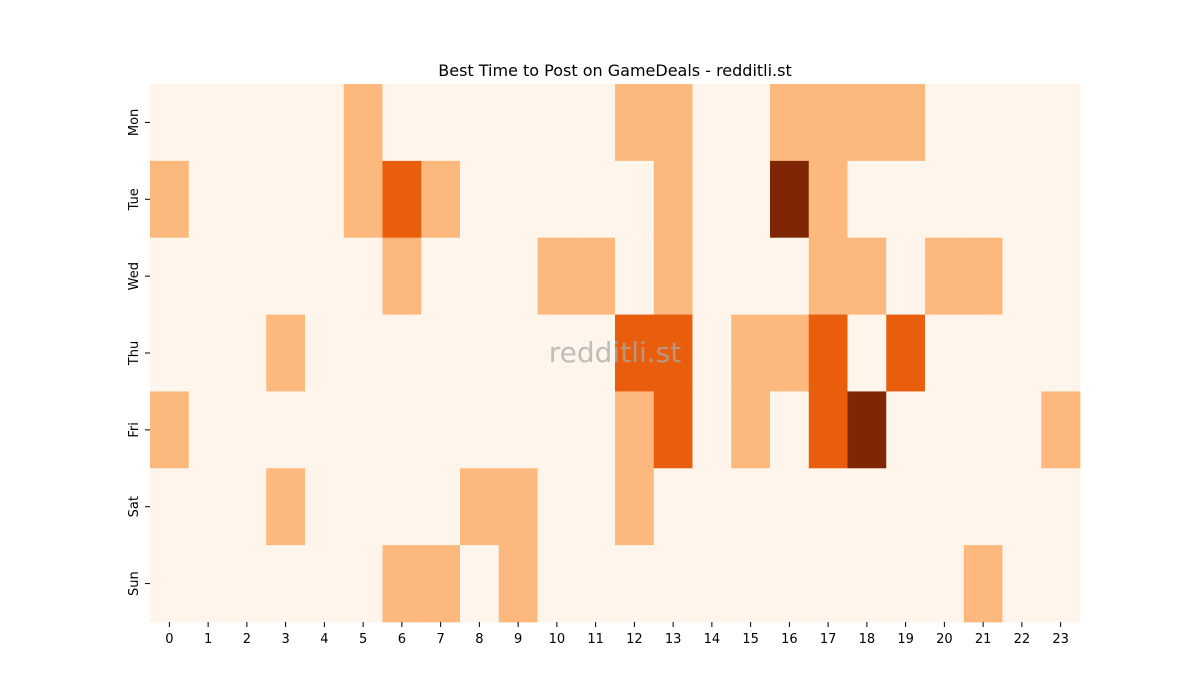  Describe the element at coordinates (983, 639) in the screenshot. I see `x-tick-label: 21` at that location.